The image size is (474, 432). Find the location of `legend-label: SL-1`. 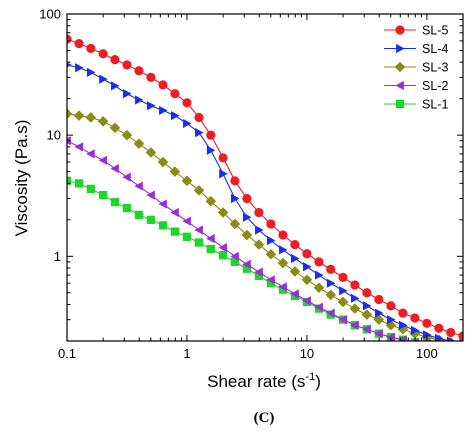

legend-label: SL-1 is located at coordinates (435, 105).